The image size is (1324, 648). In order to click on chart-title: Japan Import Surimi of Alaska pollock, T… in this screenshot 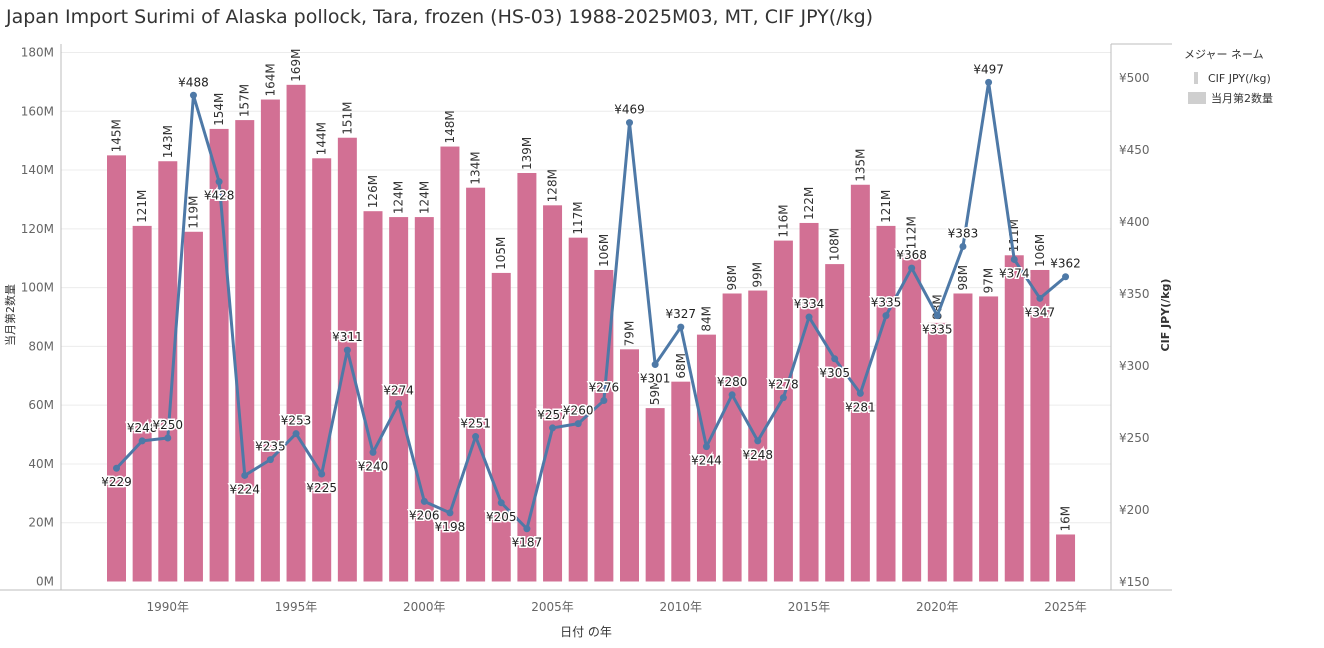, I will do `click(440, 17)`.